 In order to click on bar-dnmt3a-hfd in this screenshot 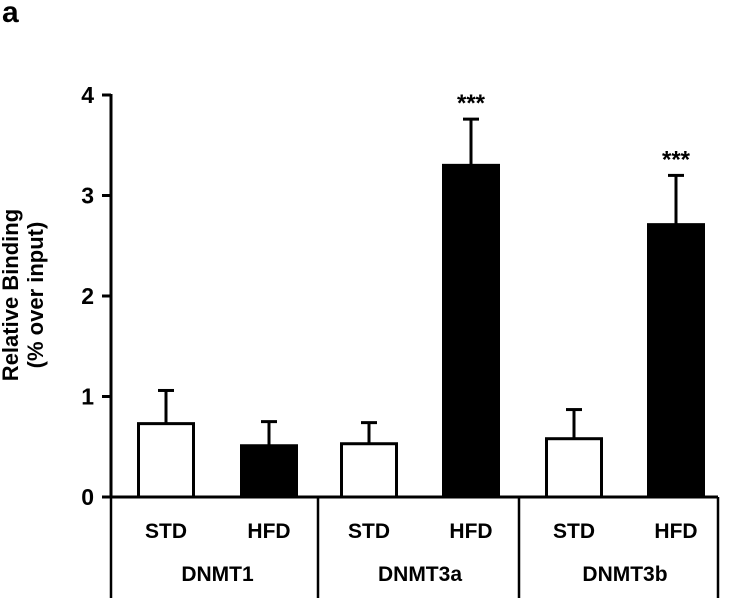, I will do `click(471, 331)`.